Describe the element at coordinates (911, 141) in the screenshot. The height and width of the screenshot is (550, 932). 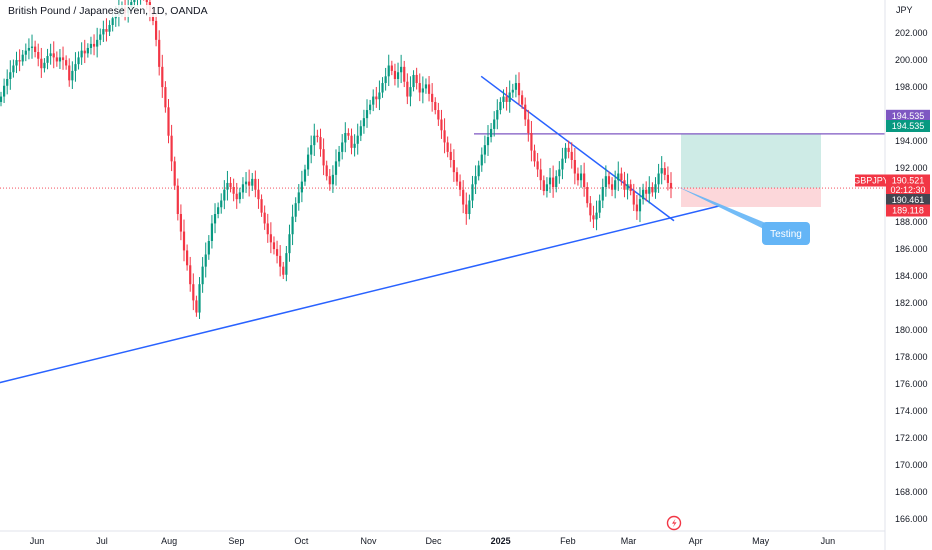
I see `price-tick-label: 194.000` at that location.